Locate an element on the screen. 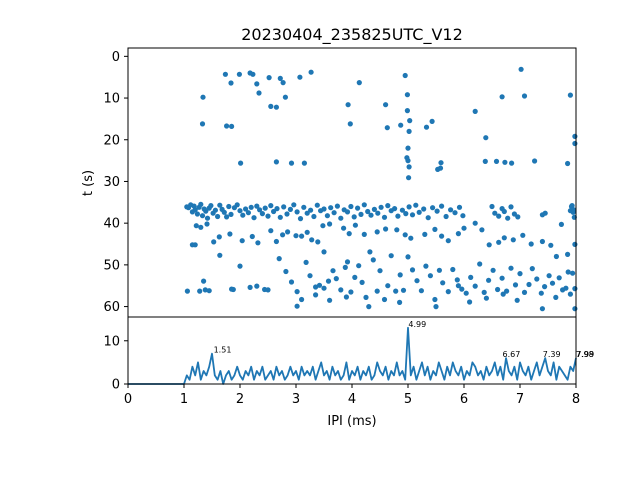  x-tick-label: 2 is located at coordinates (240, 399).